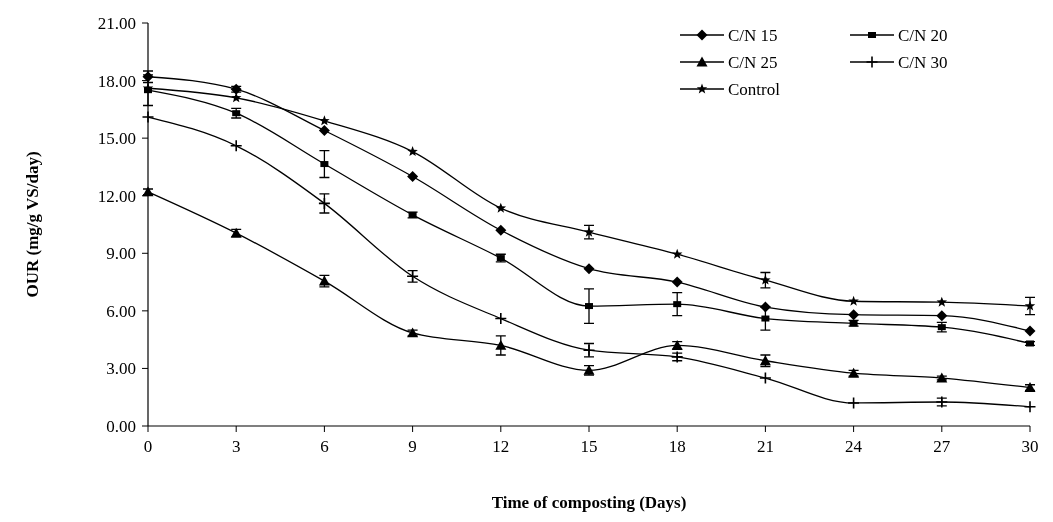  What do you see at coordinates (753, 35) in the screenshot?
I see `legend-label: C/N 15` at bounding box center [753, 35].